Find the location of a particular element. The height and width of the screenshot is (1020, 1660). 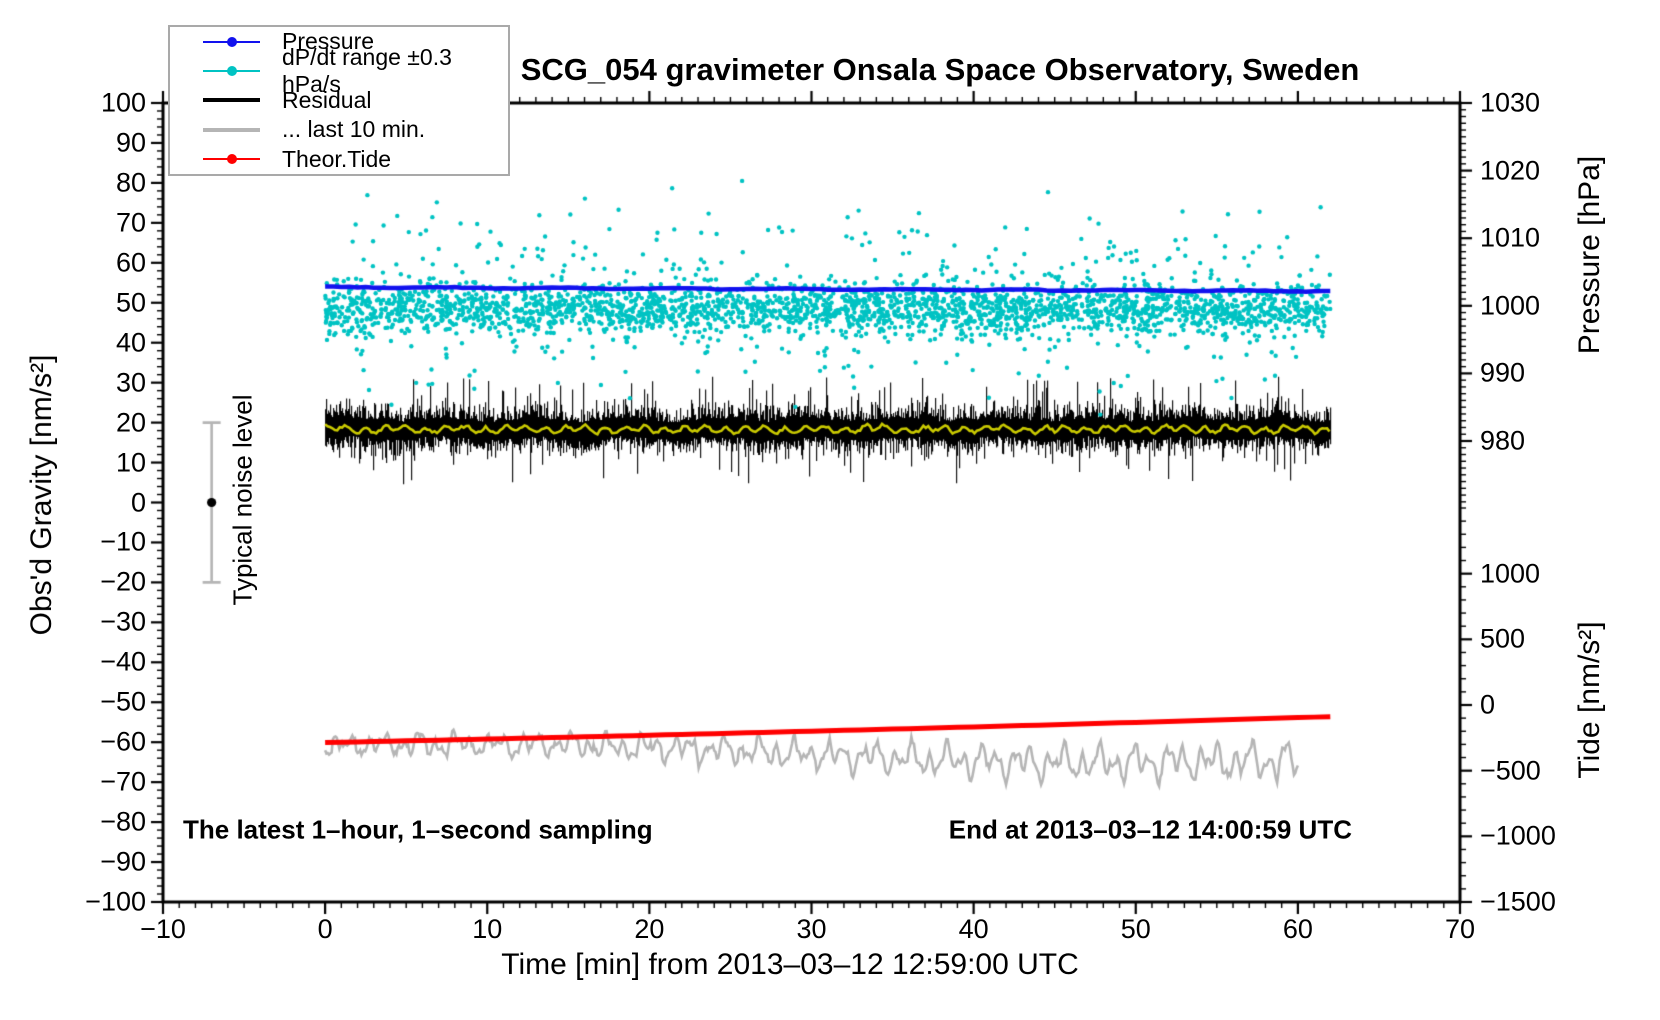

legend-item-2: dP/dt range ±0.3 hPa/s is located at coordinates (339, 70).